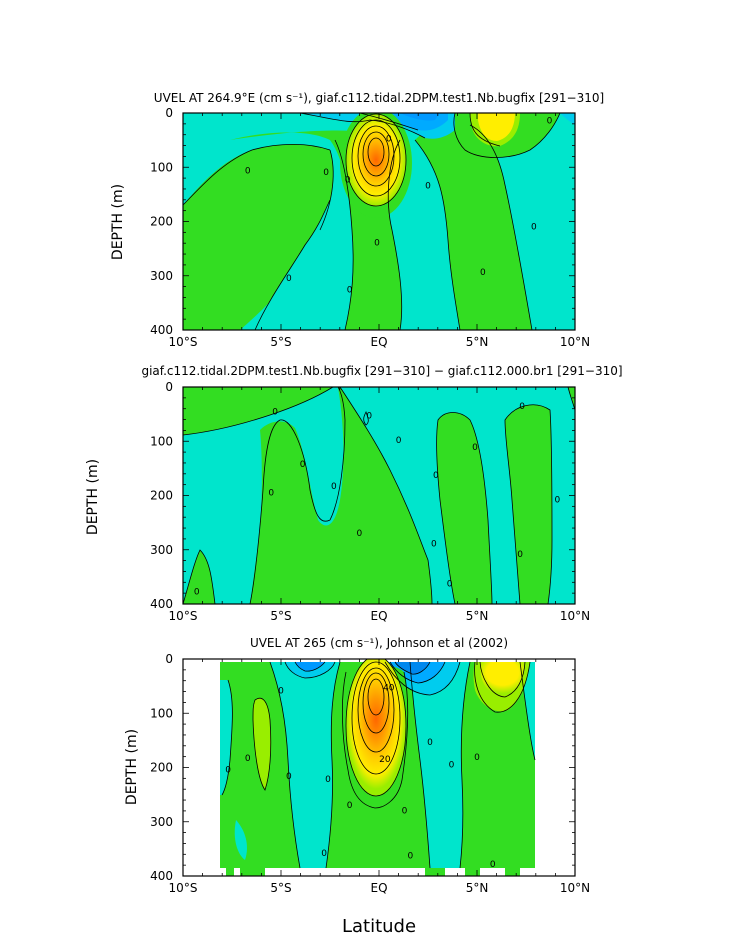 The width and height of the screenshot is (733, 949). Describe the element at coordinates (377, 500) in the screenshot. I see `panel-2-contour-labels: 0 0 0 0 0 0 0 0 0 0 0 0 0 0 0` at that location.